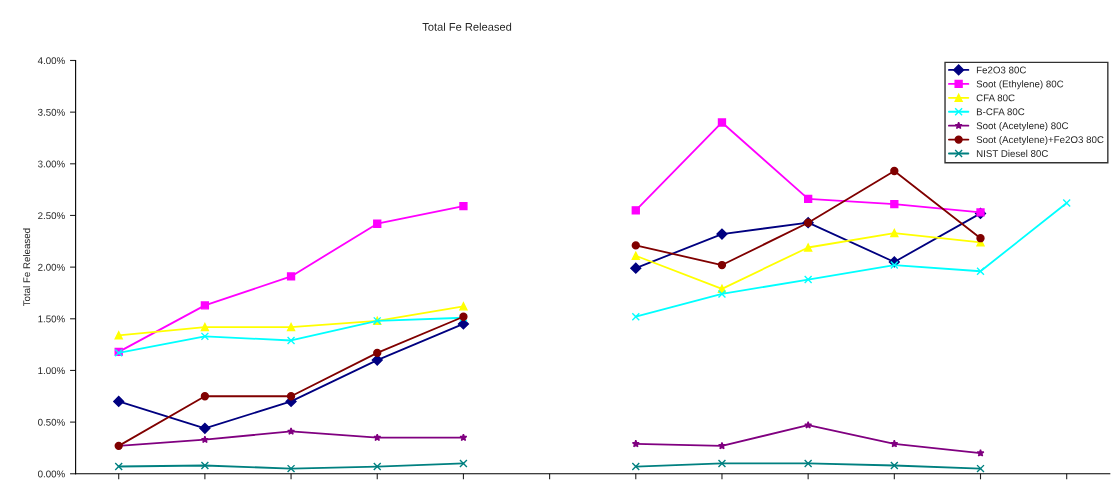 The height and width of the screenshot is (504, 1112). I want to click on legend-label: B-CFA 80C, so click(1000, 112).